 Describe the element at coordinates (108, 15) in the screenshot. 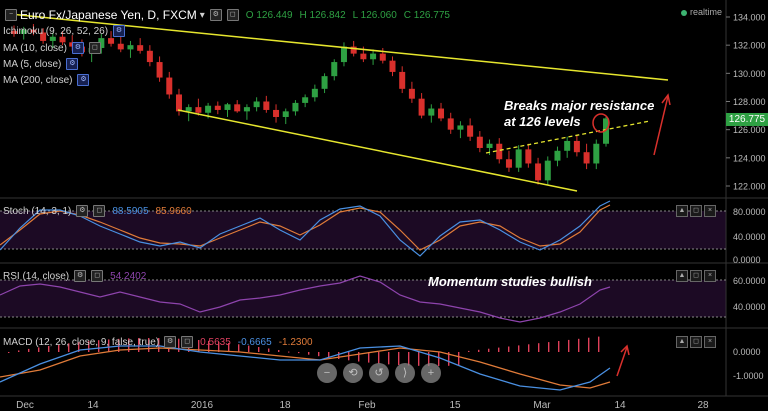

I see `symbol-title: Euro Fx/Japanese Yen, D, FXCM` at that location.